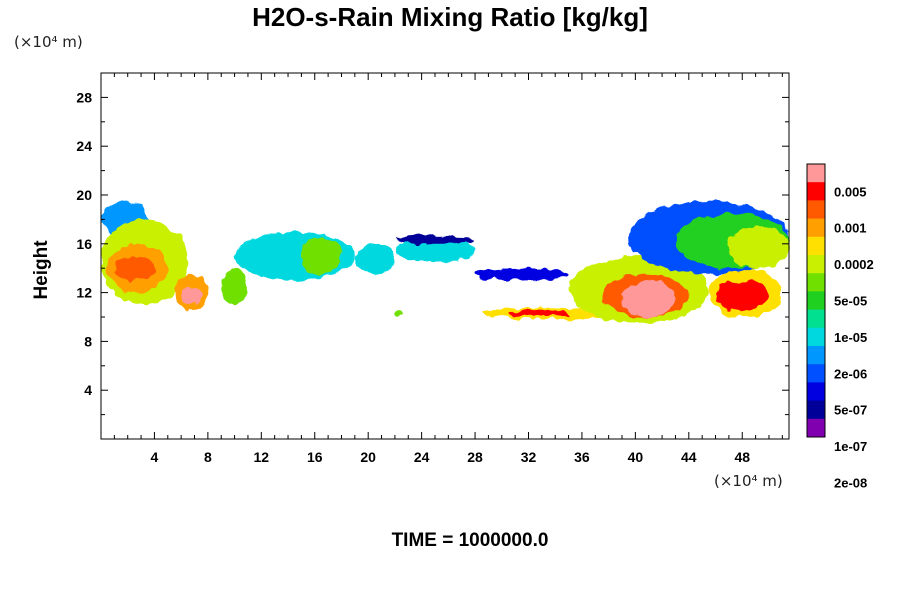 This screenshot has height=600, width=900. What do you see at coordinates (208, 457) in the screenshot?
I see `x-tick-label: 8` at bounding box center [208, 457].